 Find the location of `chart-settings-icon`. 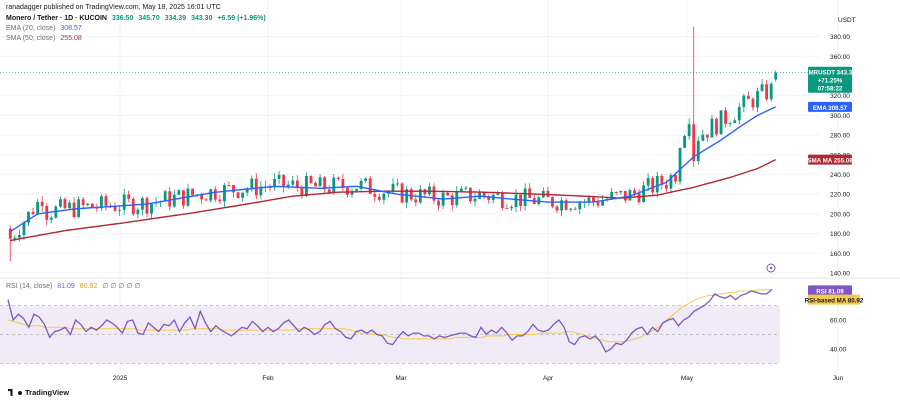

chart-settings-icon is located at coordinates (771, 268).